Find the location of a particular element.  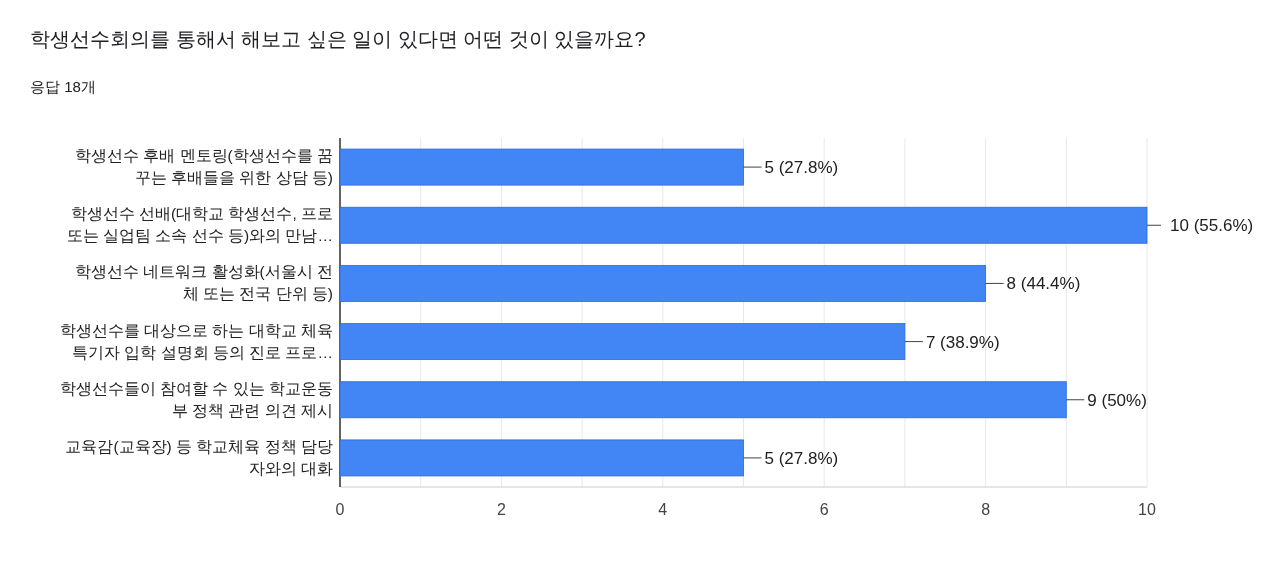

x-tick-label: 2 is located at coordinates (501, 509).